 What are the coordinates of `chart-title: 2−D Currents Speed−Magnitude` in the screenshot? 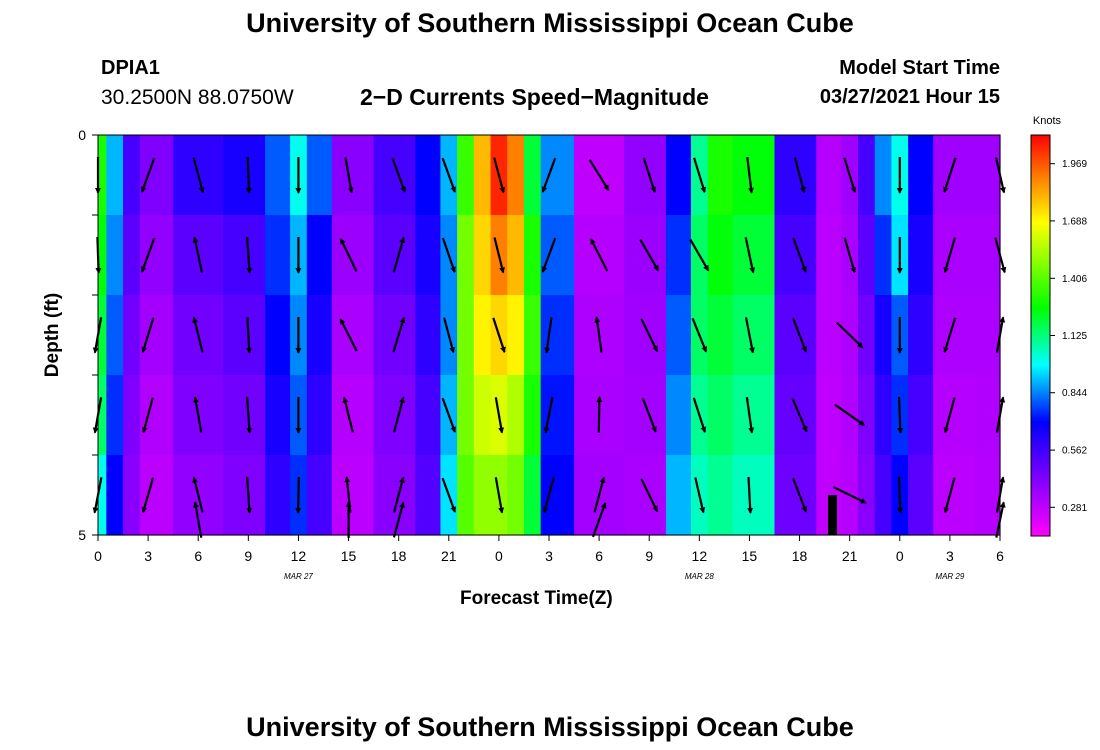 It's located at (534, 97).